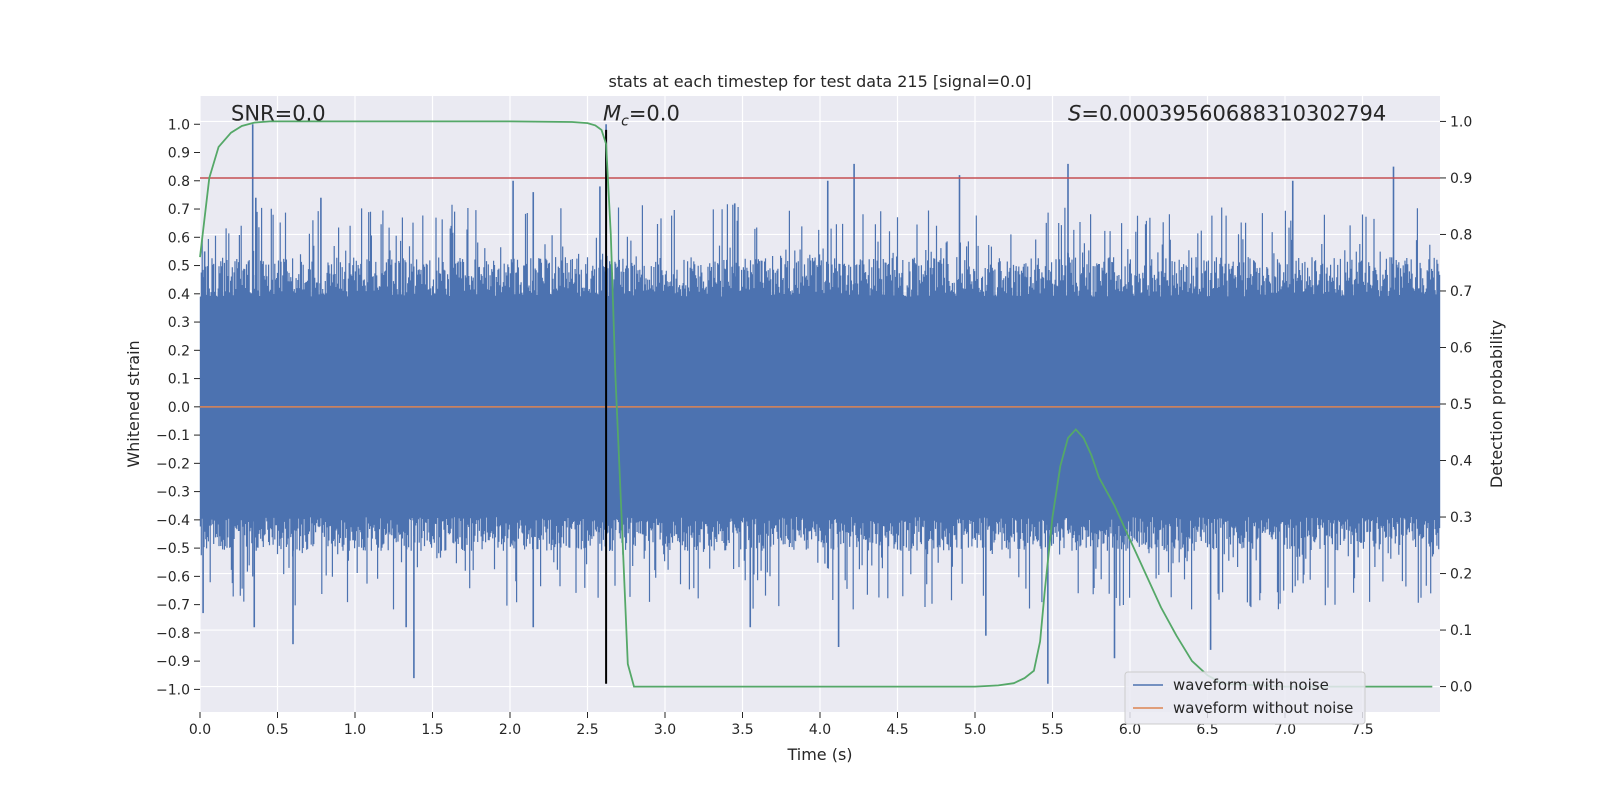  I want to click on y-axis-right: 1.0 0.9 0.8 0.7 0.6 0.5 0.4 0.3 0.2 0.1 0.0, so click(1456, 405).